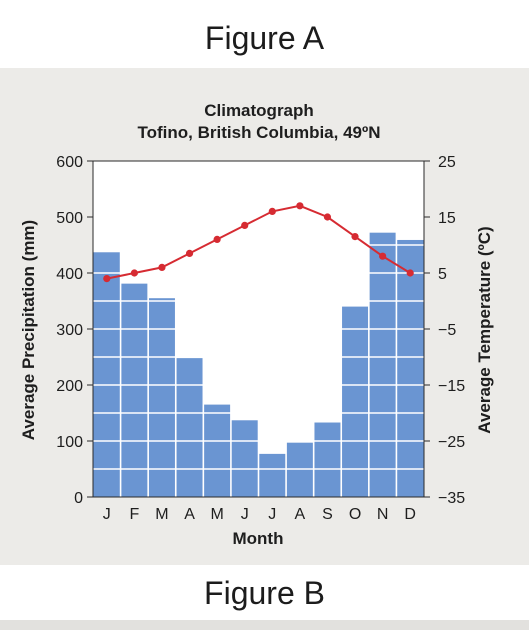 The height and width of the screenshot is (630, 529). What do you see at coordinates (451, 498) in the screenshot?
I see `y2-tick-label: −35` at bounding box center [451, 498].